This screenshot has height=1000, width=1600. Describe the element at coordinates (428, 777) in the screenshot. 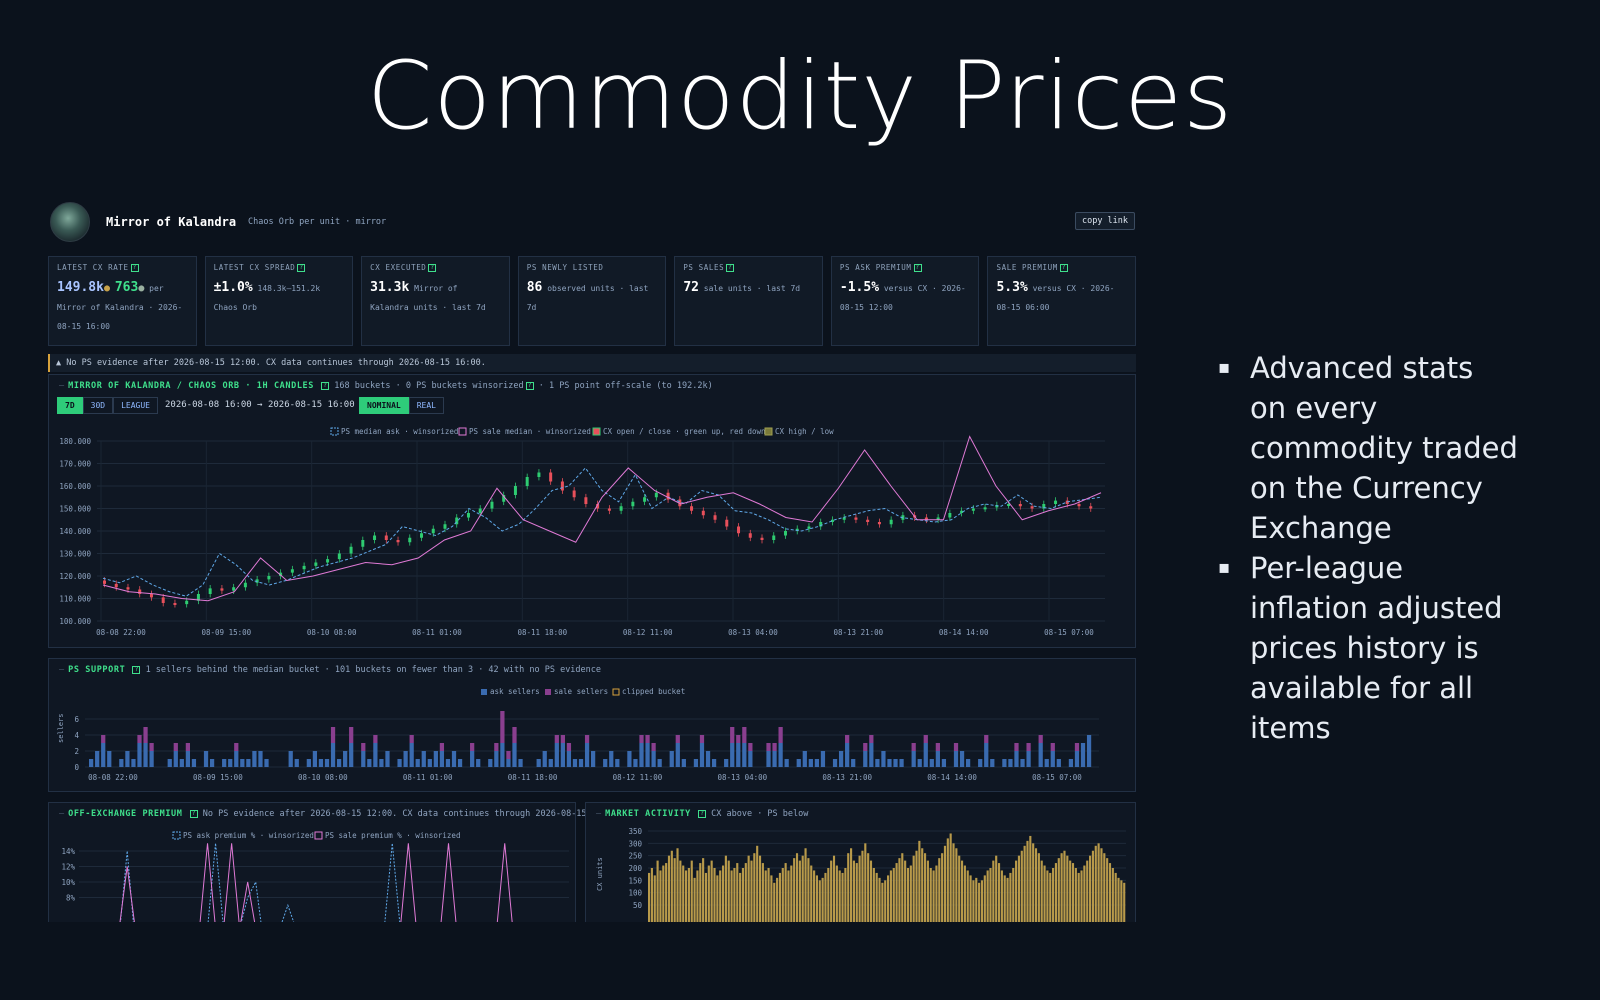

I see `x-tick-label: 08-11 01:00` at that location.